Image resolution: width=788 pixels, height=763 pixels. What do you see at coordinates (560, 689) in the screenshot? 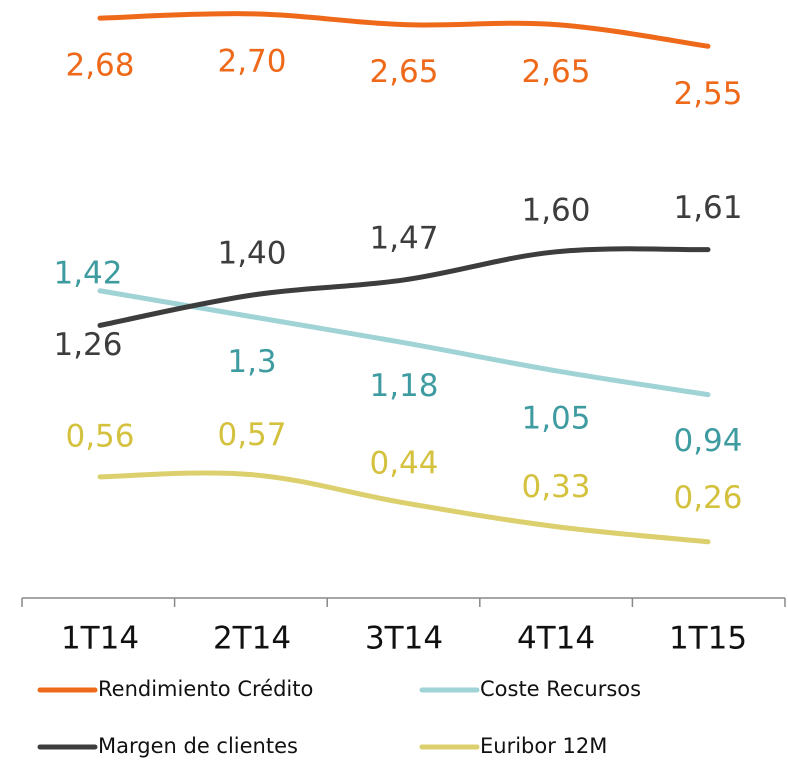
I see `legend-label: Coste Recursos` at bounding box center [560, 689].